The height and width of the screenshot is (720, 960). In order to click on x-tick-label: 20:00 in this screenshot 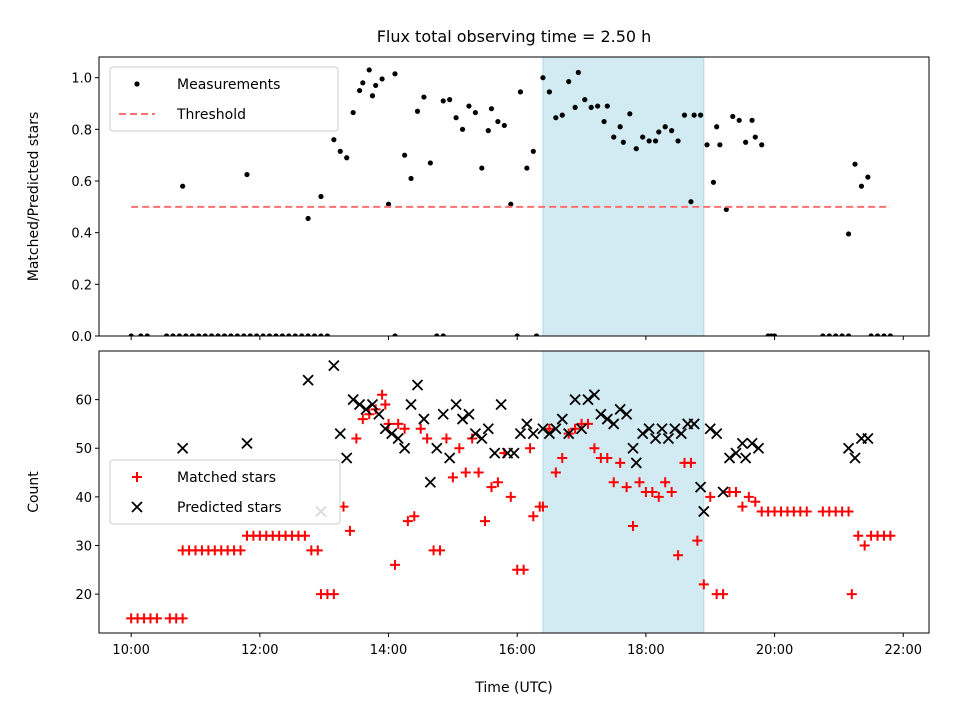, I will do `click(774, 650)`.